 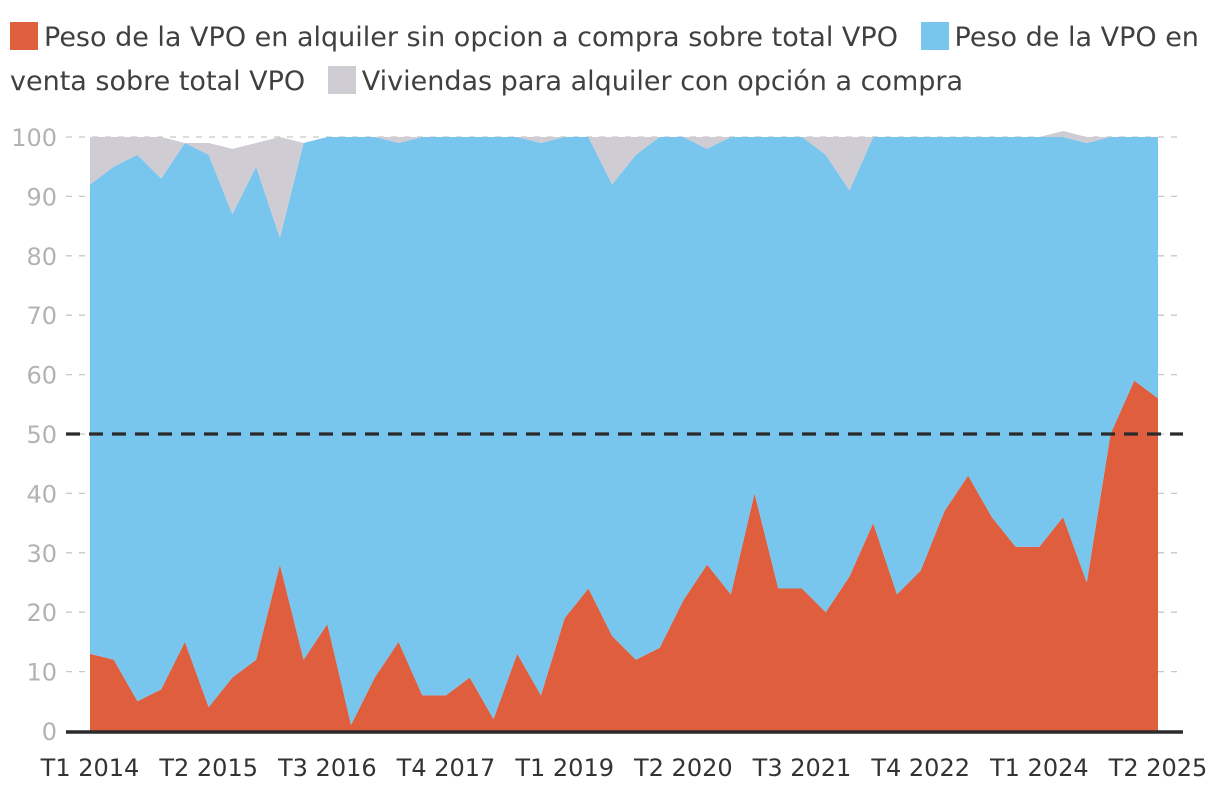 What do you see at coordinates (446, 768) in the screenshot?
I see `x-tick-label: T4 2017` at bounding box center [446, 768].